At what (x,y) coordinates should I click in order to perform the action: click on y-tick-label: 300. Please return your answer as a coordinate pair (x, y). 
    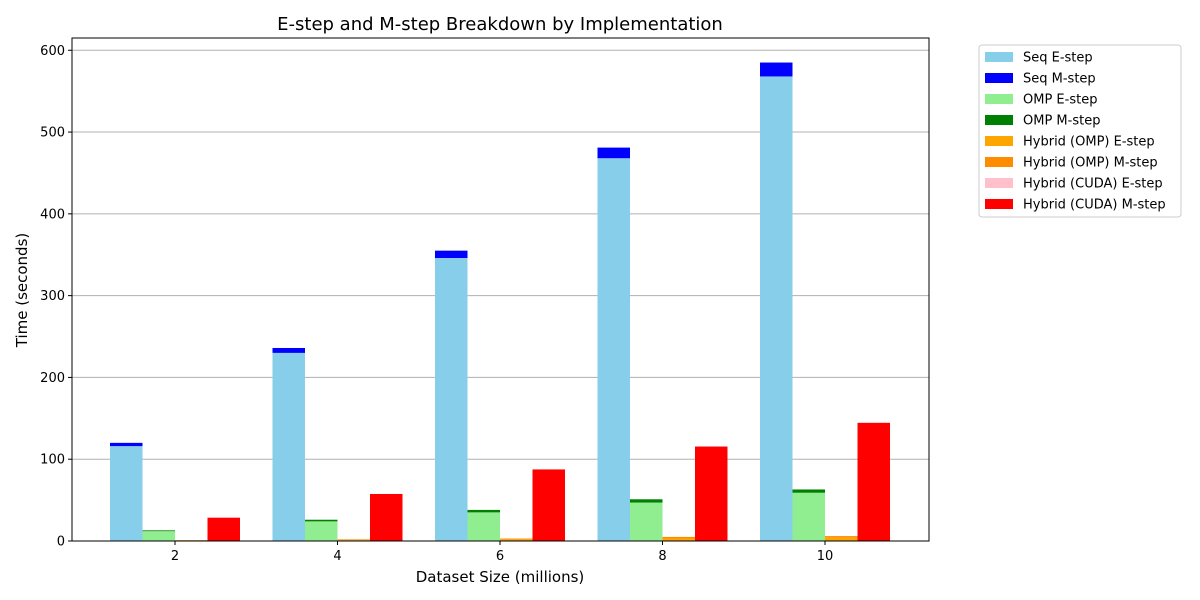
    Looking at the image, I should click on (52, 296).